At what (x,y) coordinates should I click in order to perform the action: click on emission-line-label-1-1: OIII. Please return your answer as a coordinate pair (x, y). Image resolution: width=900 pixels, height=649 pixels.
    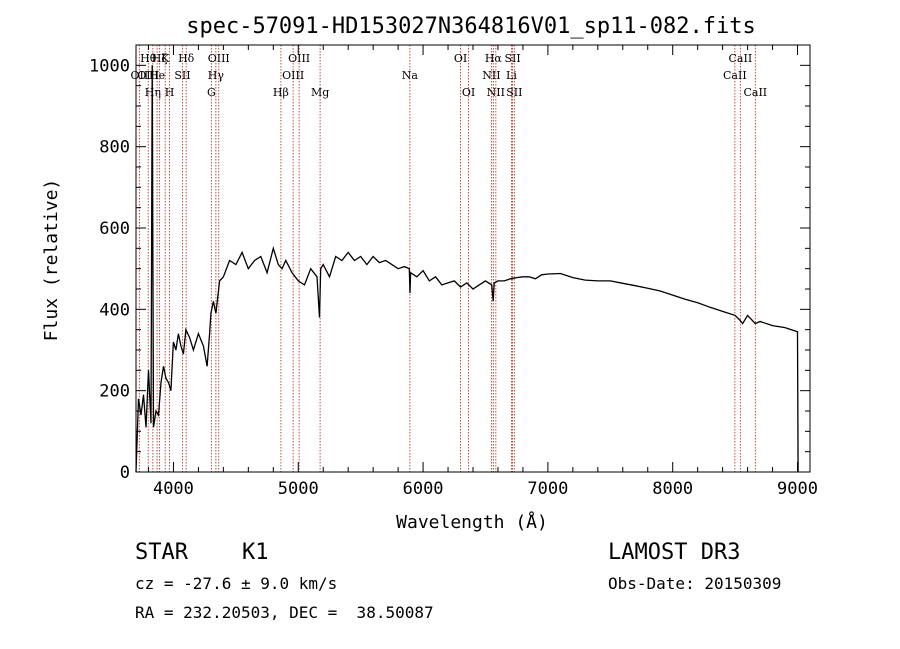
    Looking at the image, I should click on (148, 75).